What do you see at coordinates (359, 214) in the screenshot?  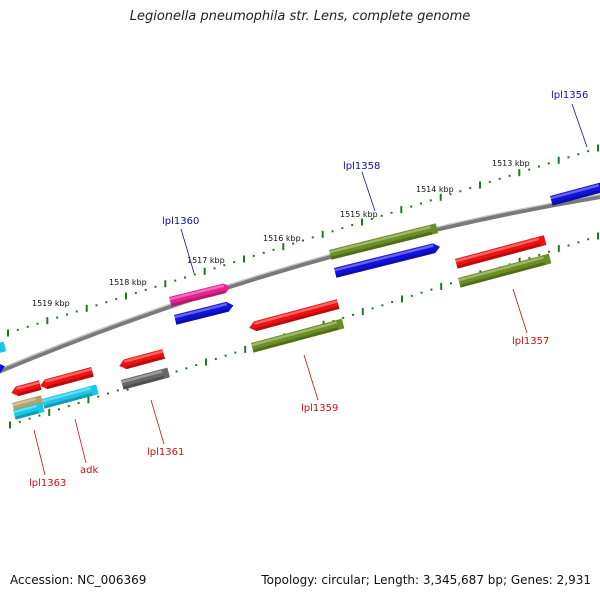 I see `ruler-label-1515: 1515 kbp` at bounding box center [359, 214].